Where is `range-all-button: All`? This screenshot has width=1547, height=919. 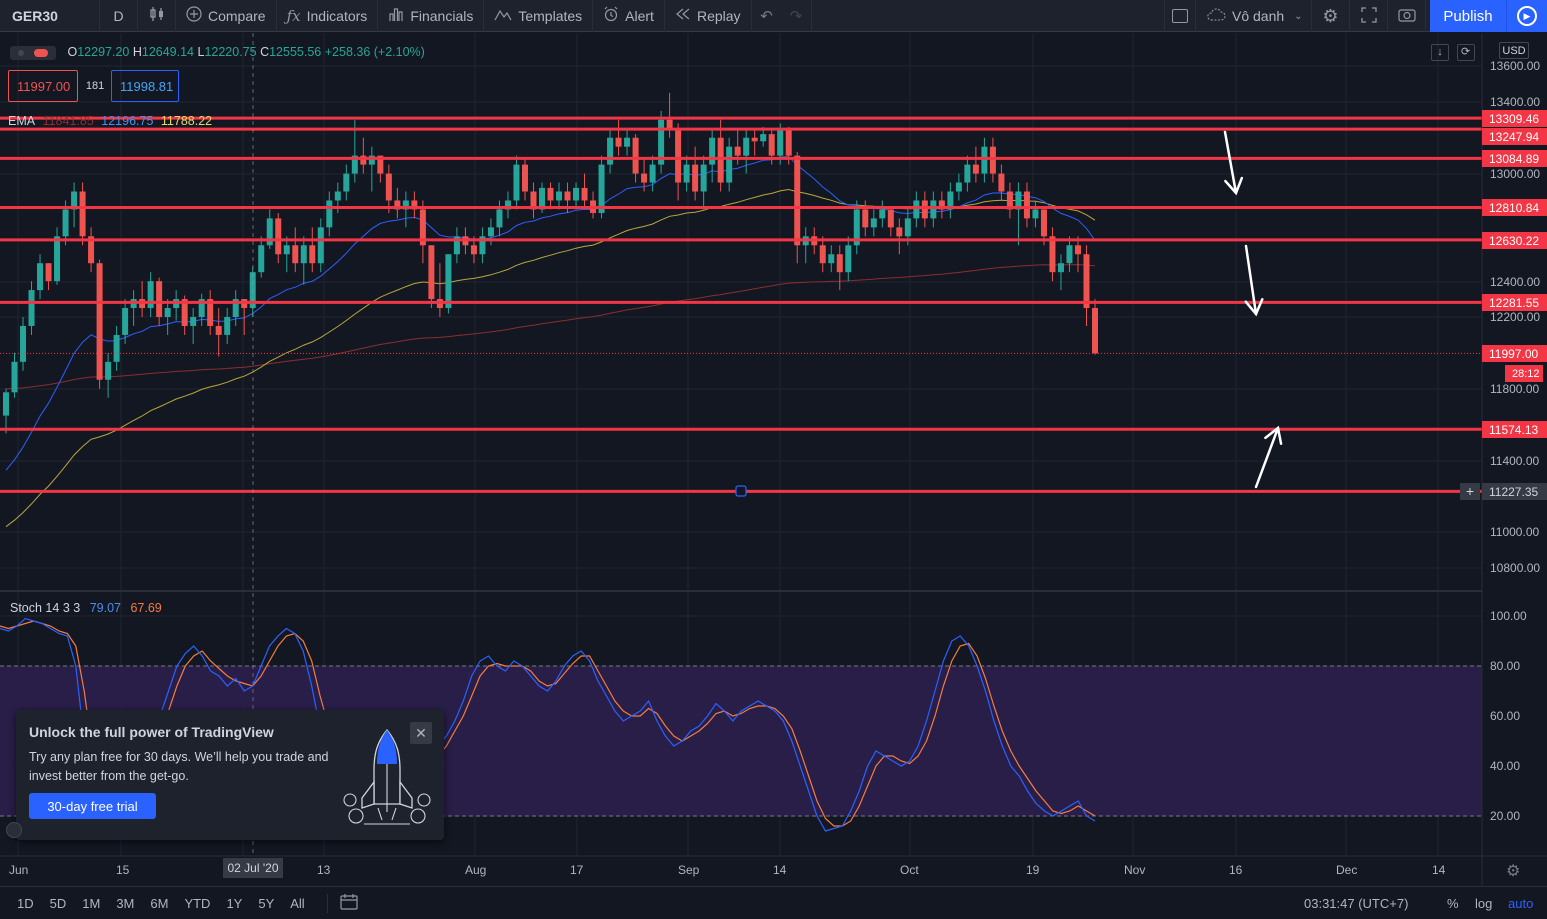 range-all-button: All is located at coordinates (297, 903).